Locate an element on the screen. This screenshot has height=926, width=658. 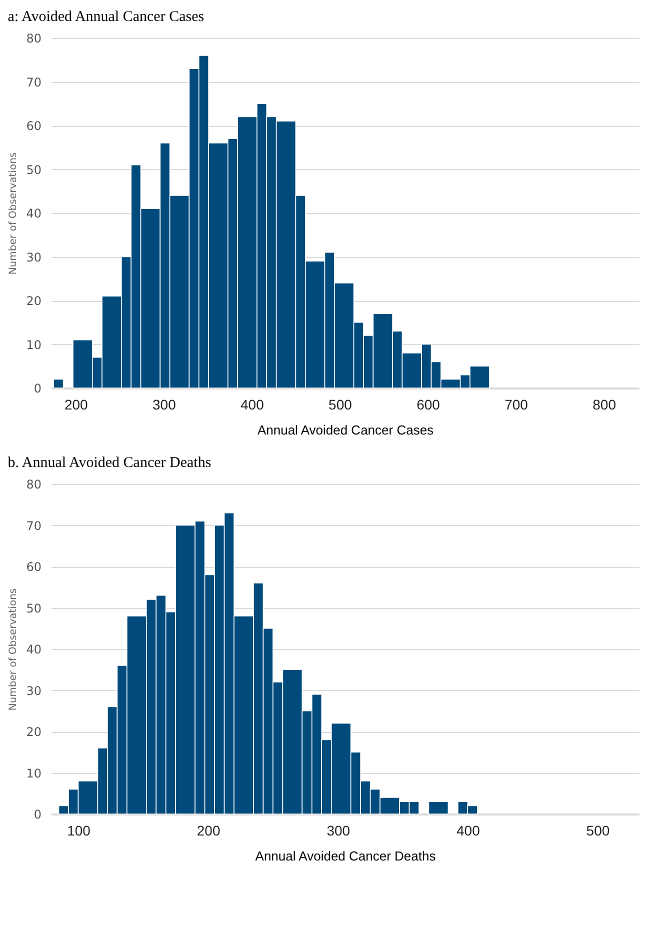
x-tick-label: 100 is located at coordinates (79, 830).